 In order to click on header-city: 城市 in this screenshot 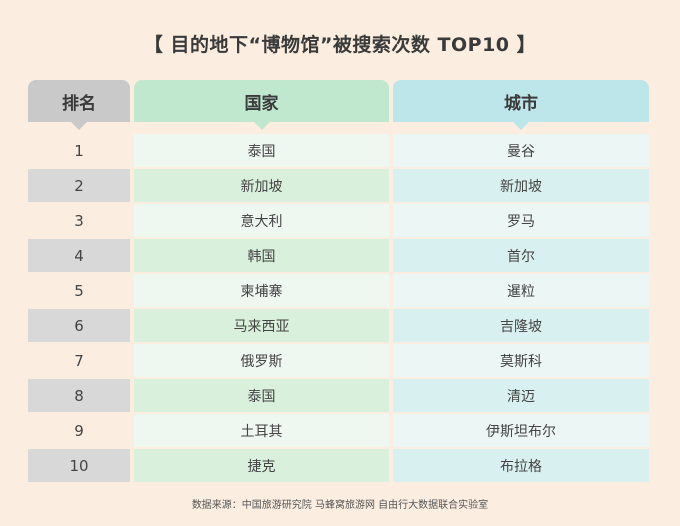, I will do `click(521, 105)`.